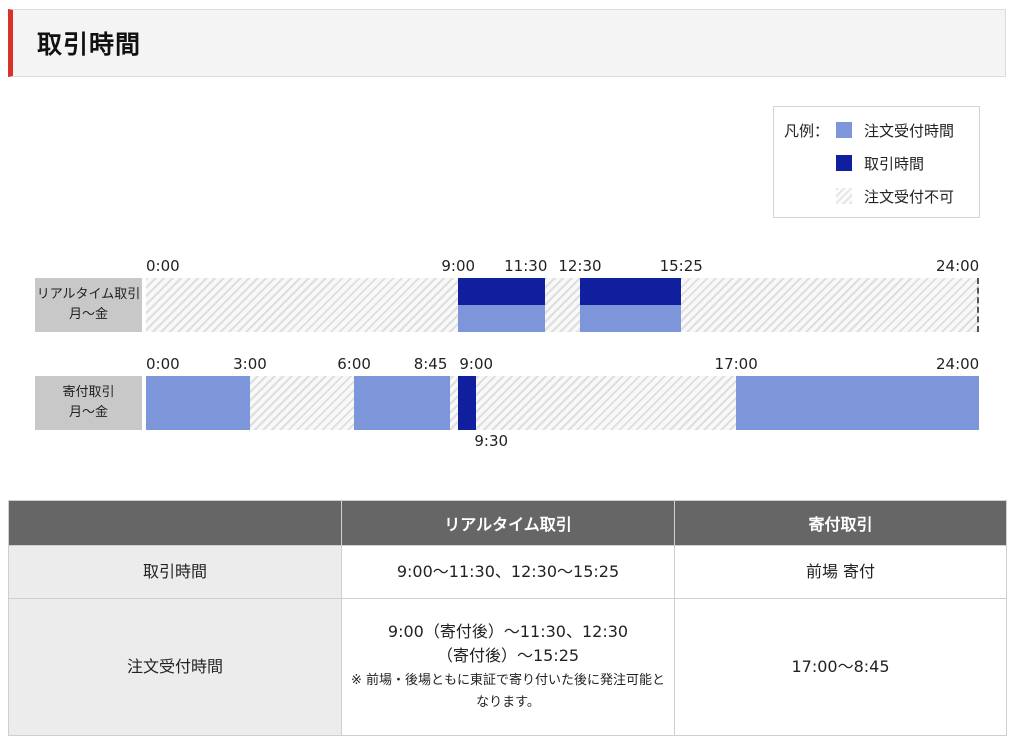 This screenshot has height=741, width=1024. Describe the element at coordinates (354, 364) in the screenshot. I see `timeline-tick-label: 6:00` at that location.